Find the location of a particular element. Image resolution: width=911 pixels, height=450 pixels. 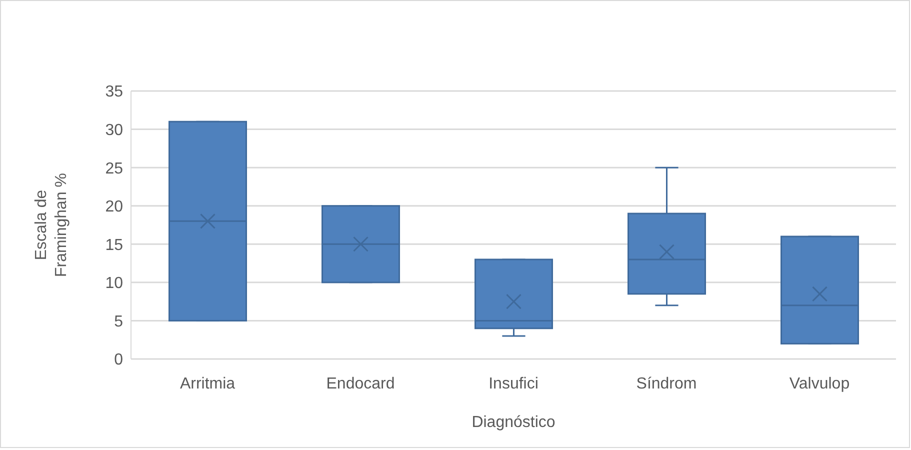

y-axis-title: Escala de Framinghan % is located at coordinates (51, 225).